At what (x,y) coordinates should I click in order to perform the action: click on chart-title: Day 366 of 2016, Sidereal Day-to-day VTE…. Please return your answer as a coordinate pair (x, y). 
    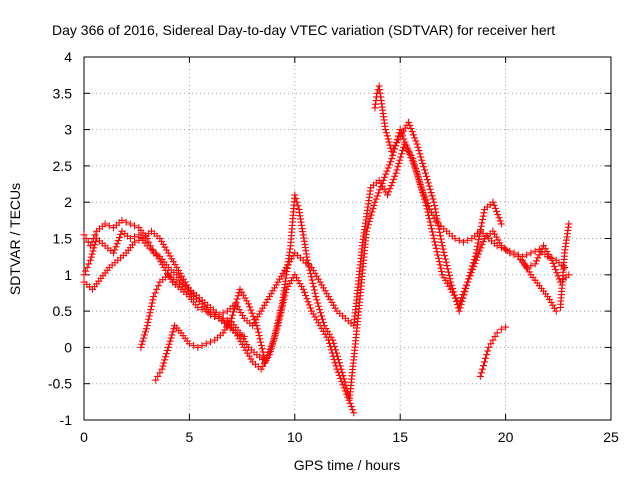
    Looking at the image, I should click on (303, 30).